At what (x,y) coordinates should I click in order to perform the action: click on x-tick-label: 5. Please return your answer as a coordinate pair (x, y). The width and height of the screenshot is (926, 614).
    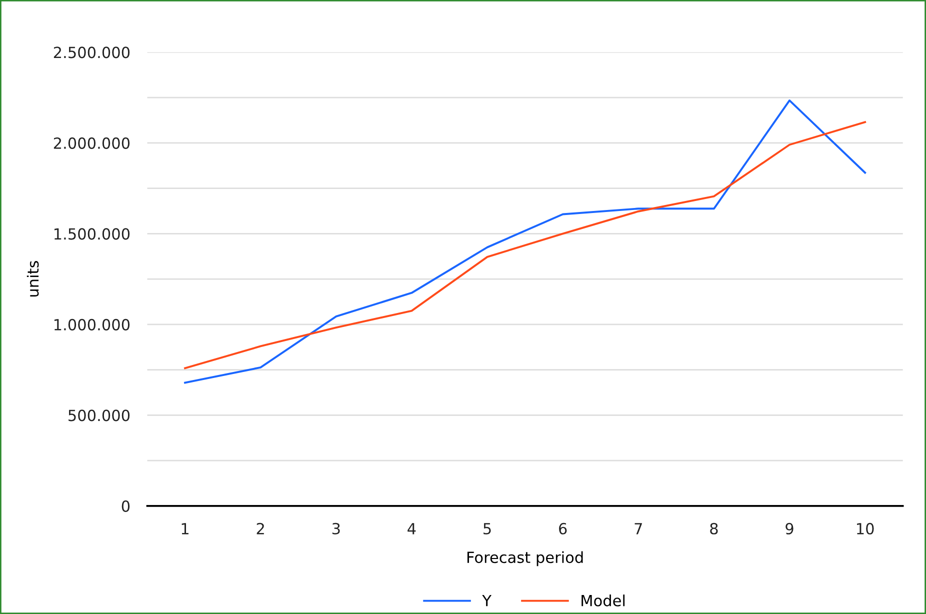
    Looking at the image, I should click on (487, 528).